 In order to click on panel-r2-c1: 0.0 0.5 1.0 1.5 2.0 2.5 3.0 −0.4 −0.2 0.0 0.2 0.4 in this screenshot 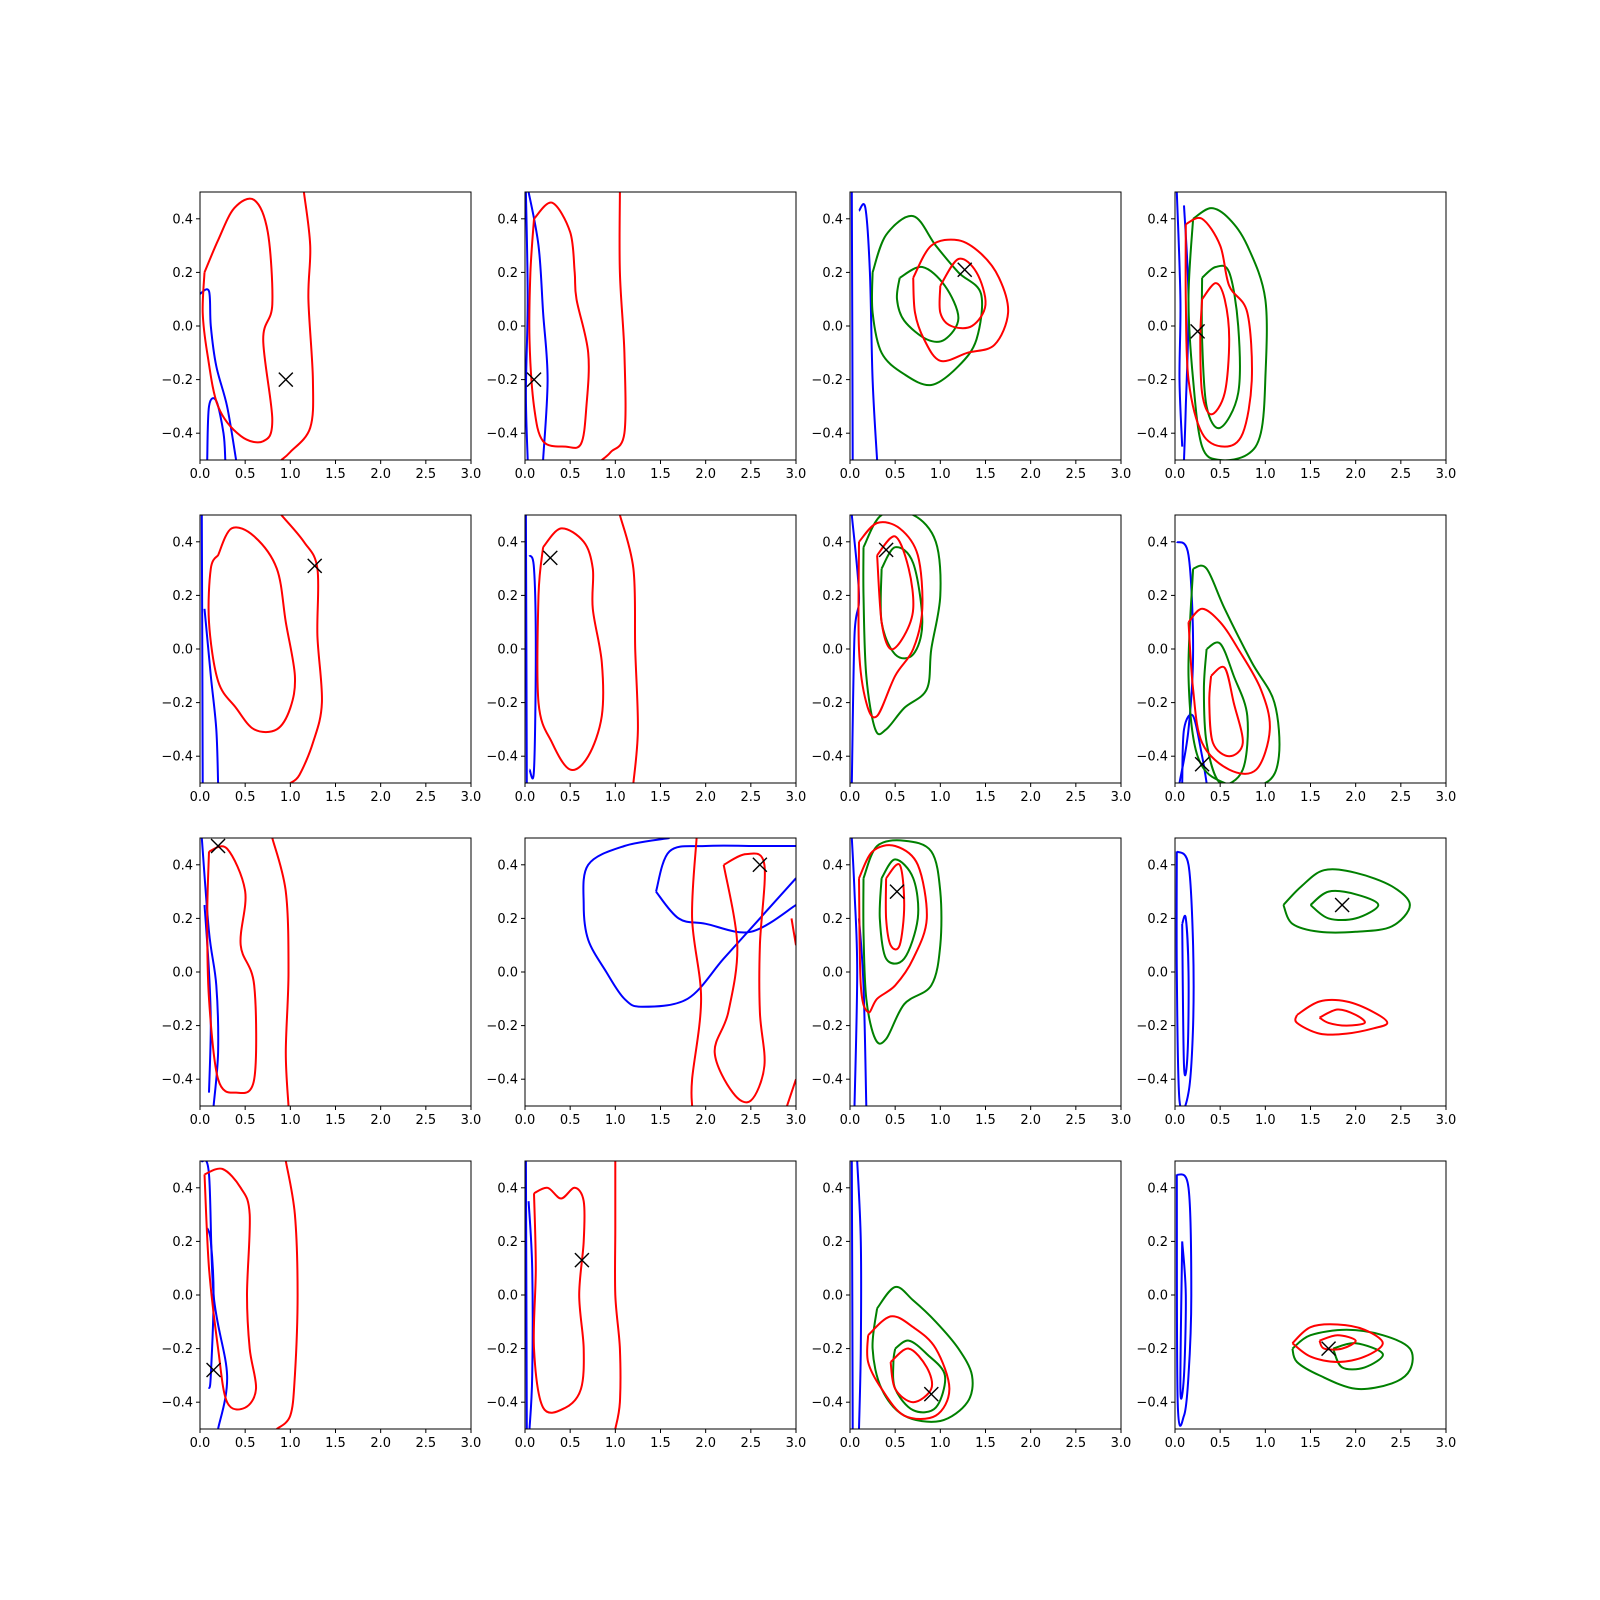, I will do `click(321, 659)`.